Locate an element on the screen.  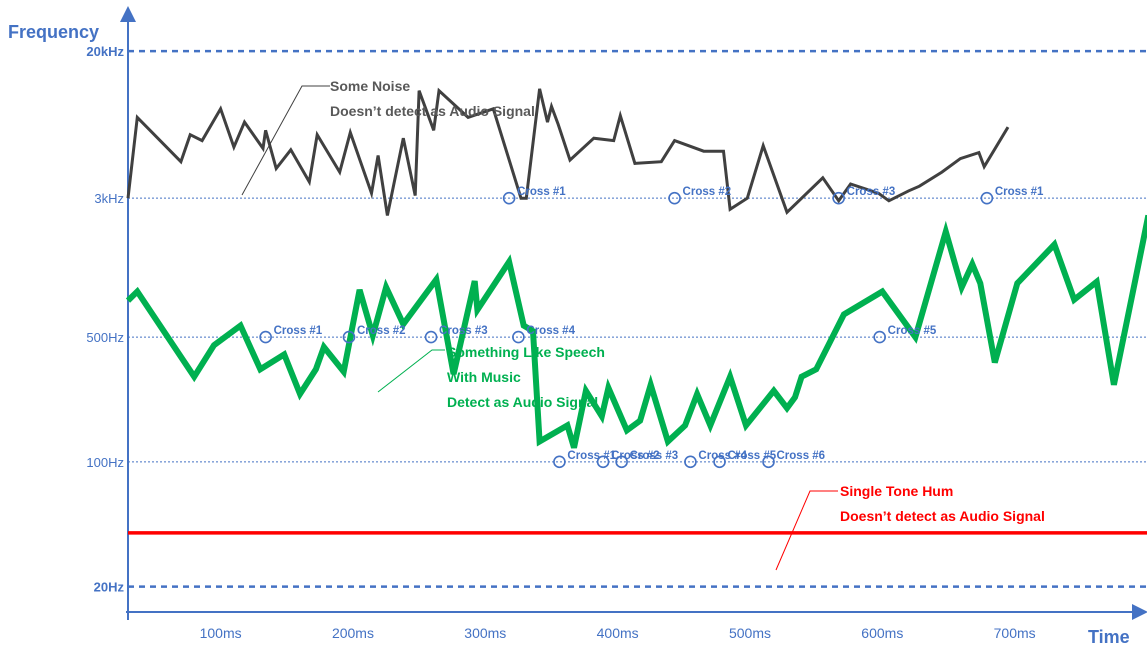
noise-annotation-text: Some Noise is located at coordinates (370, 86).